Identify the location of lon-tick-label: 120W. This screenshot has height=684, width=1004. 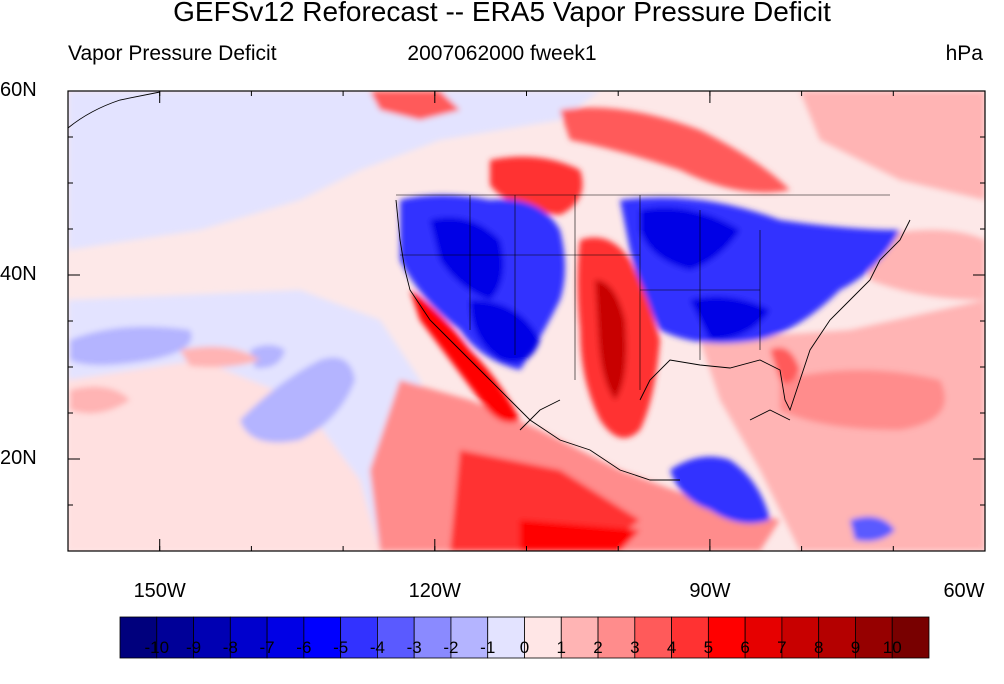
(434, 591).